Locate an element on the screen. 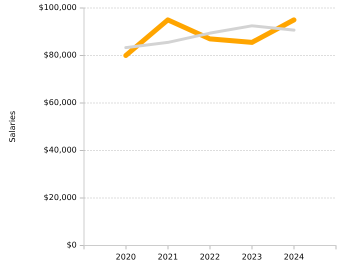 The image size is (350, 275). x-tick-label: 2021 is located at coordinates (168, 257).